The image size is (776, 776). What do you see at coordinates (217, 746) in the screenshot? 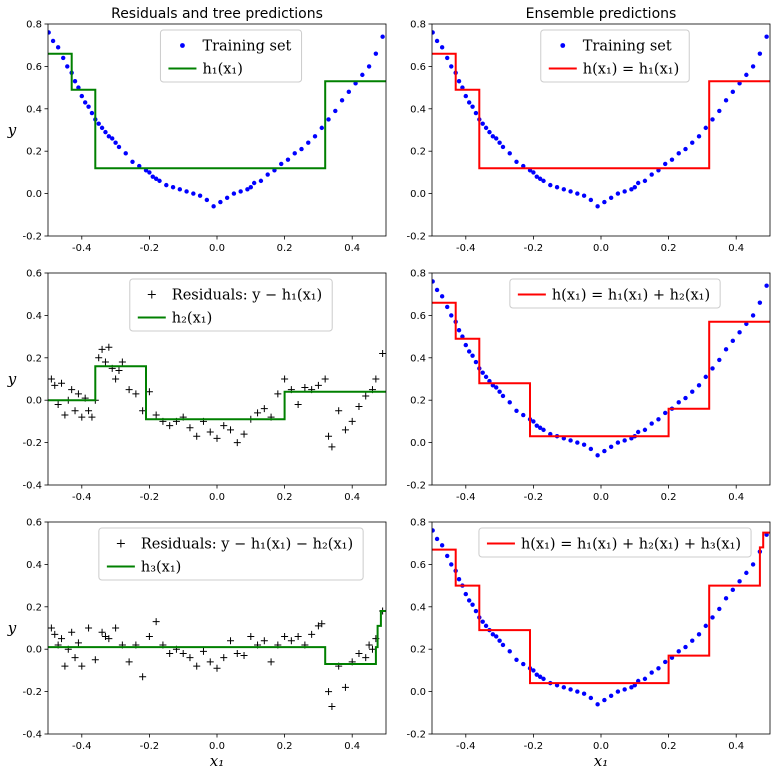
I see `x-tick-label: 0.0` at bounding box center [217, 746].